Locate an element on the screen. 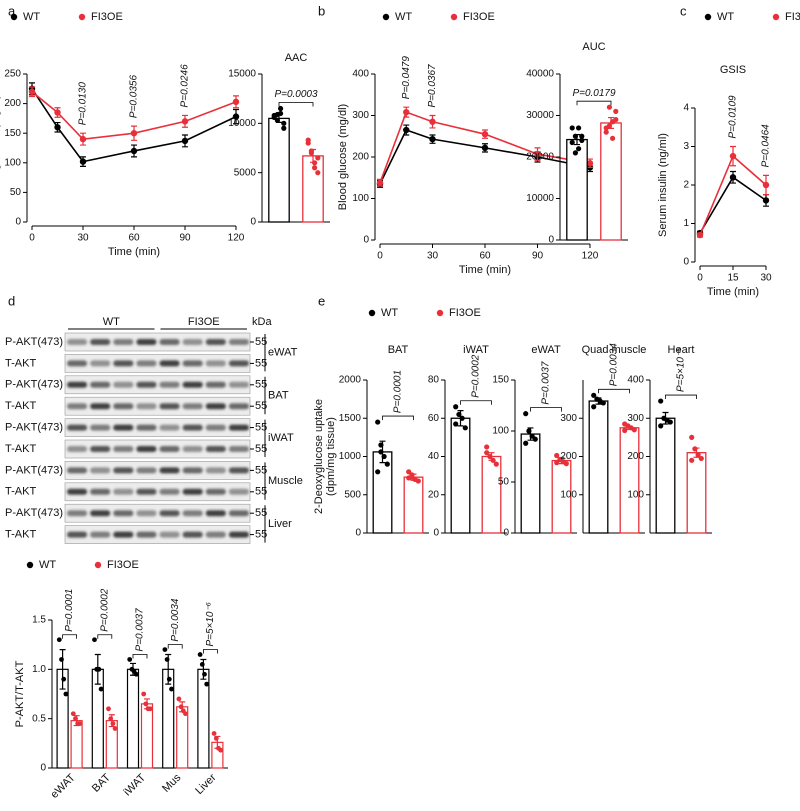 This screenshot has height=811, width=800. y-tick-label: 300 is located at coordinates (568, 418).